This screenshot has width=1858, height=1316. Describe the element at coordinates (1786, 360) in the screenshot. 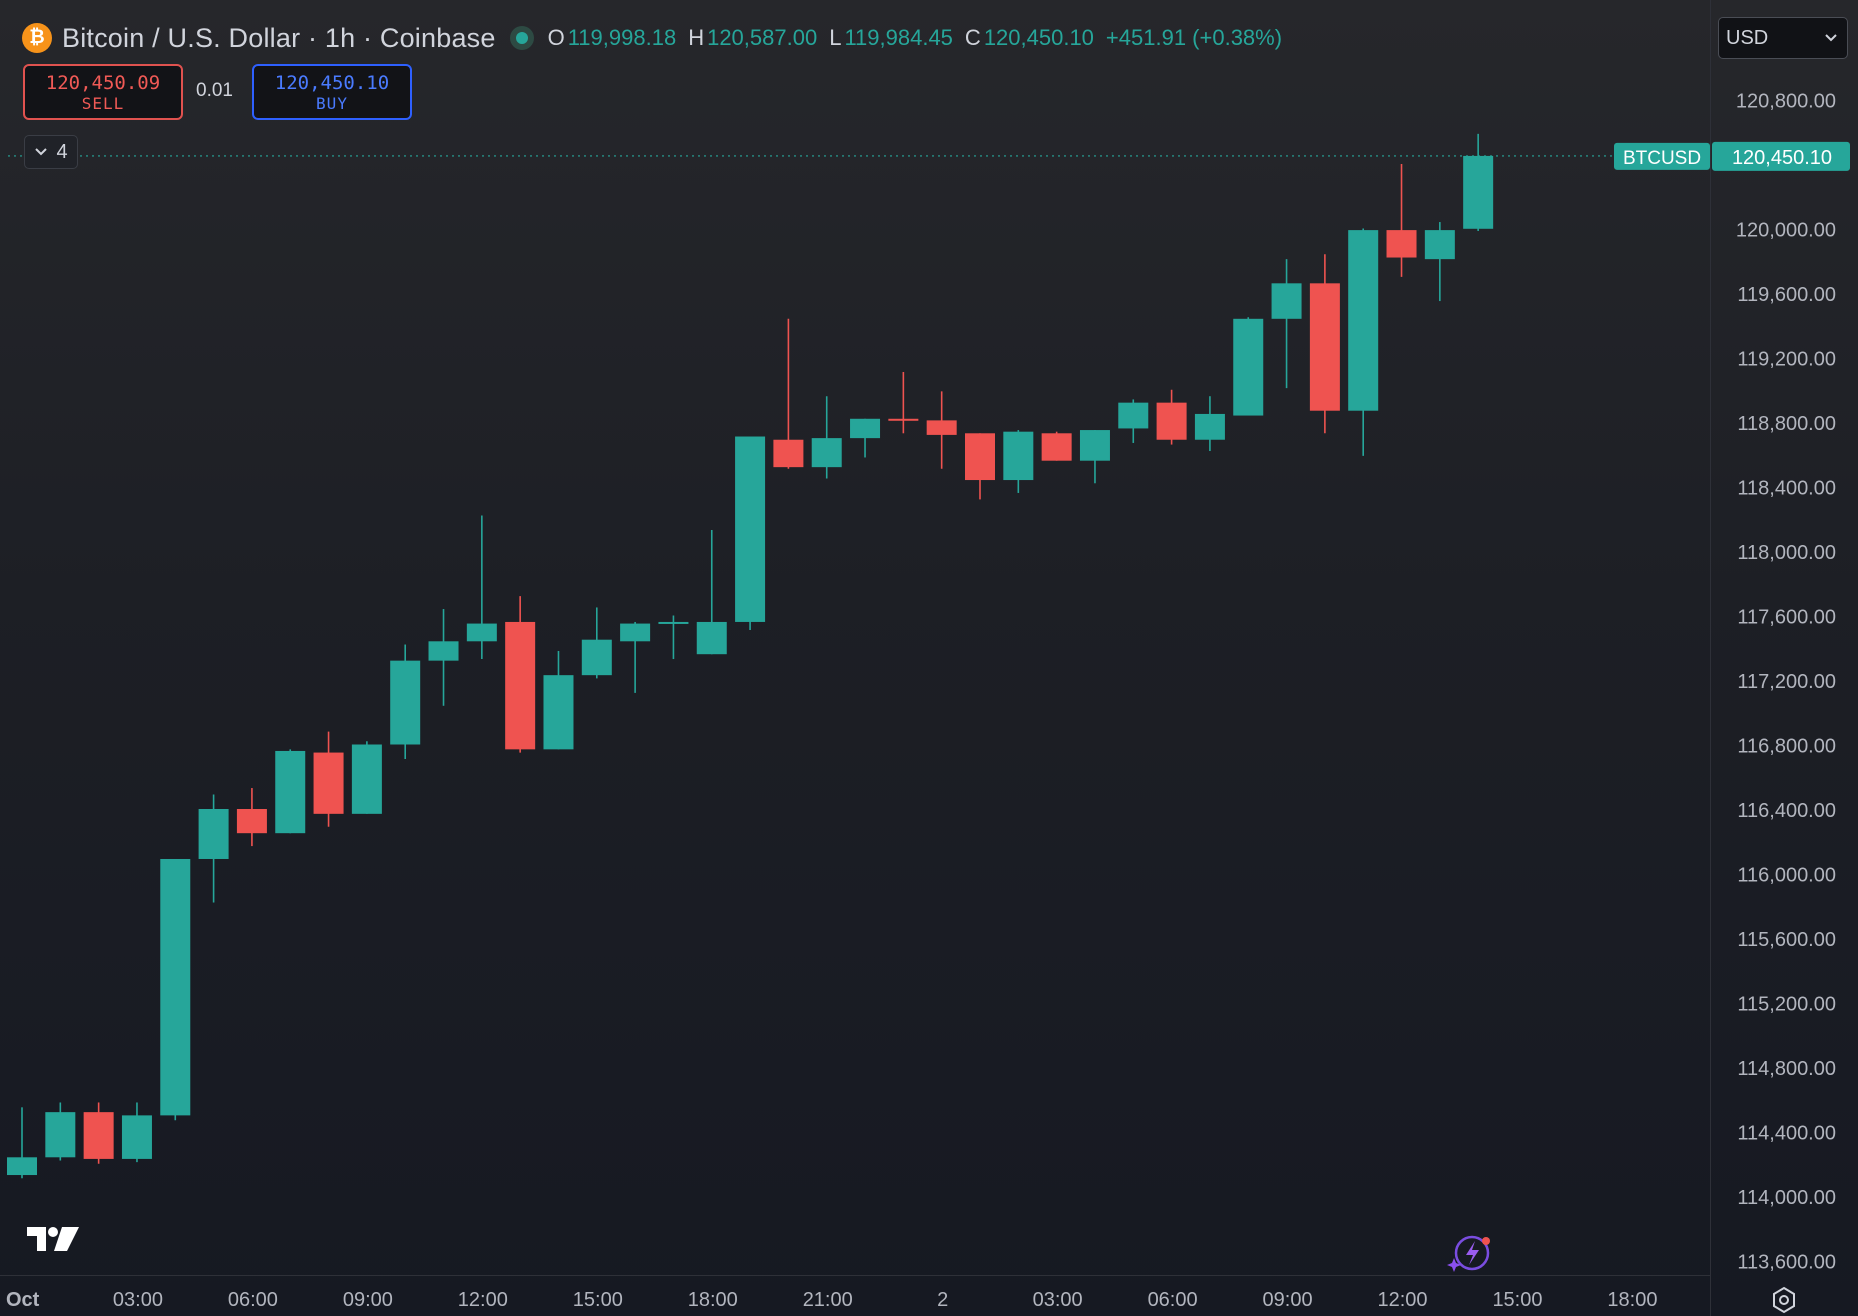

I see `y-axis-tick-label: 119,200.00` at that location.